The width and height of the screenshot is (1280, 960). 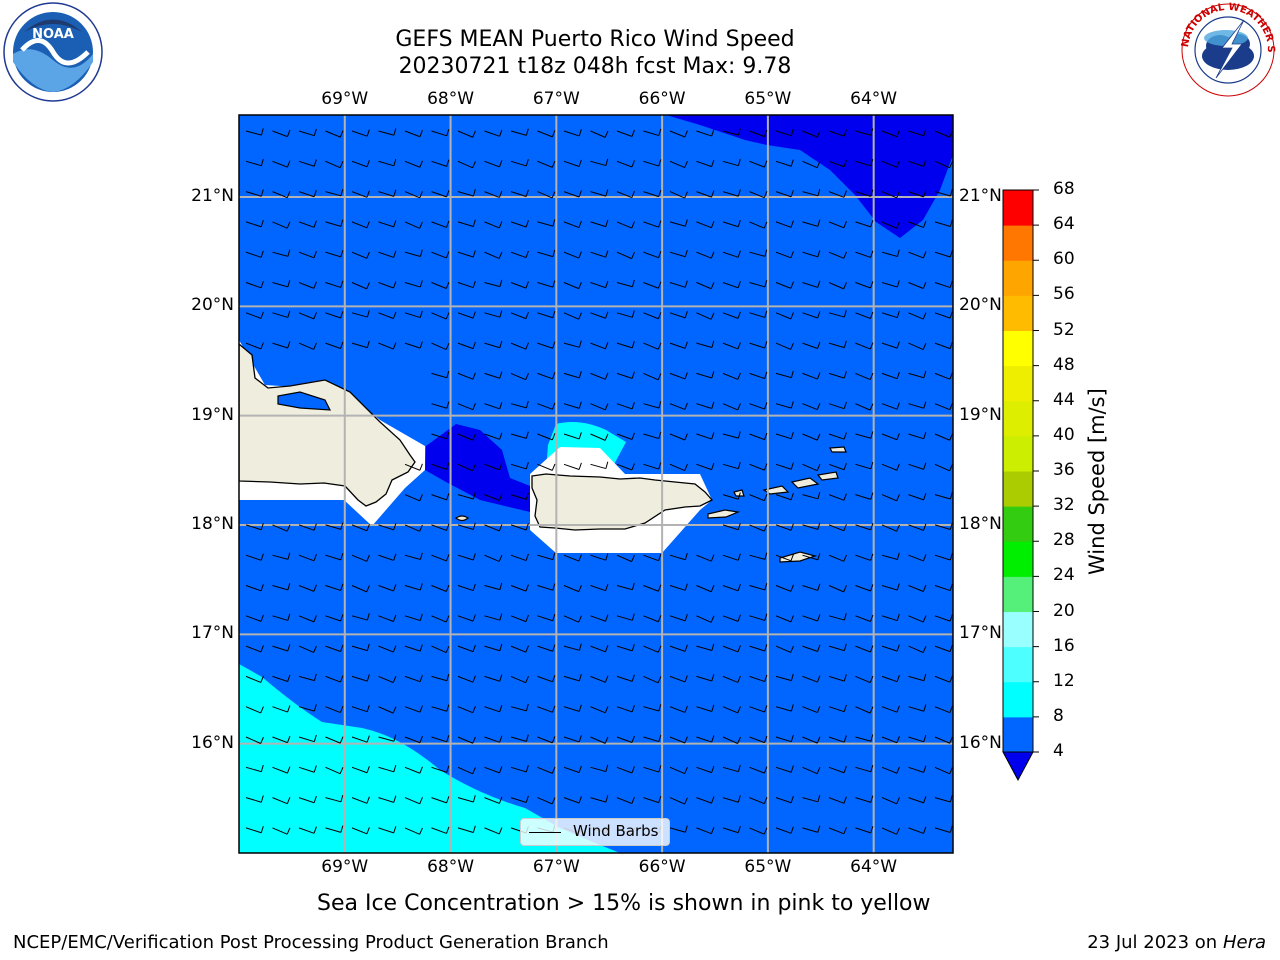 What do you see at coordinates (53, 34) in the screenshot?
I see `noaa-logo-text: NOAA` at bounding box center [53, 34].